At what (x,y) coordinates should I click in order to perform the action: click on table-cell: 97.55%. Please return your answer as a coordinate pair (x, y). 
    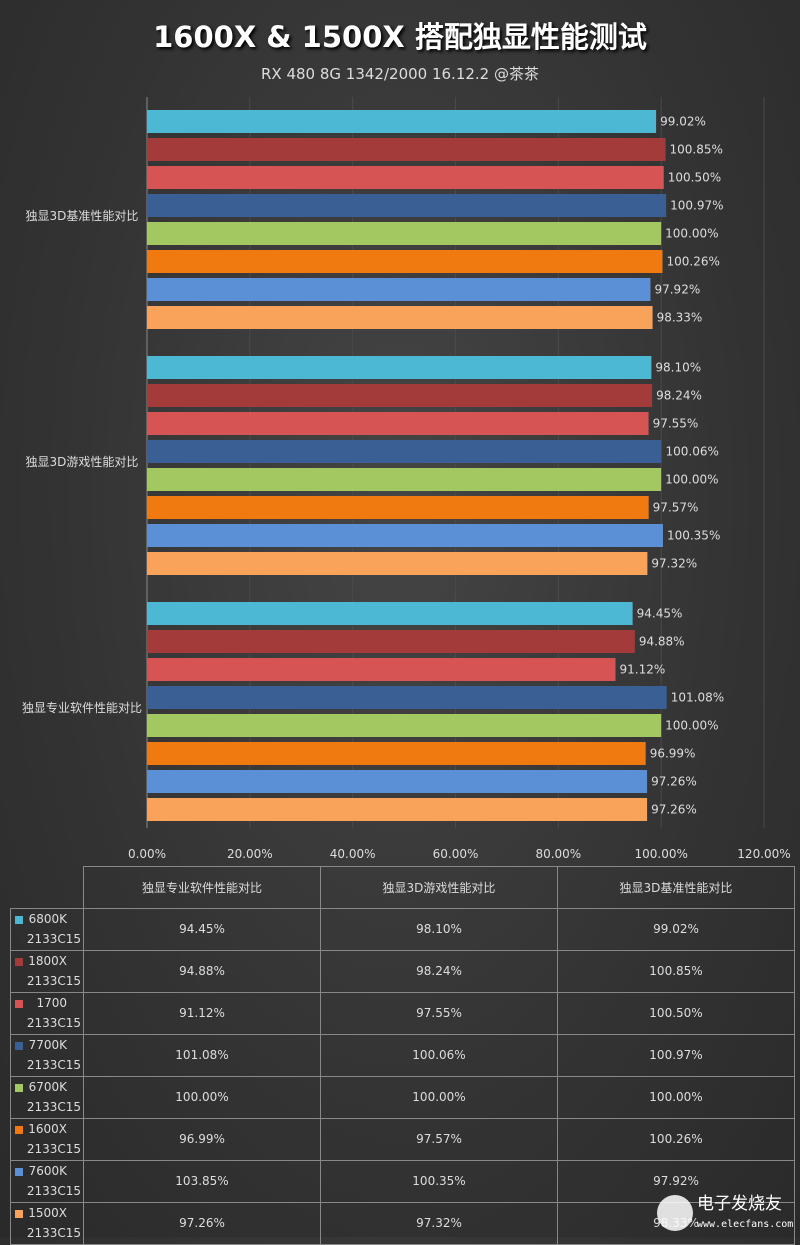
    Looking at the image, I should click on (439, 1013).